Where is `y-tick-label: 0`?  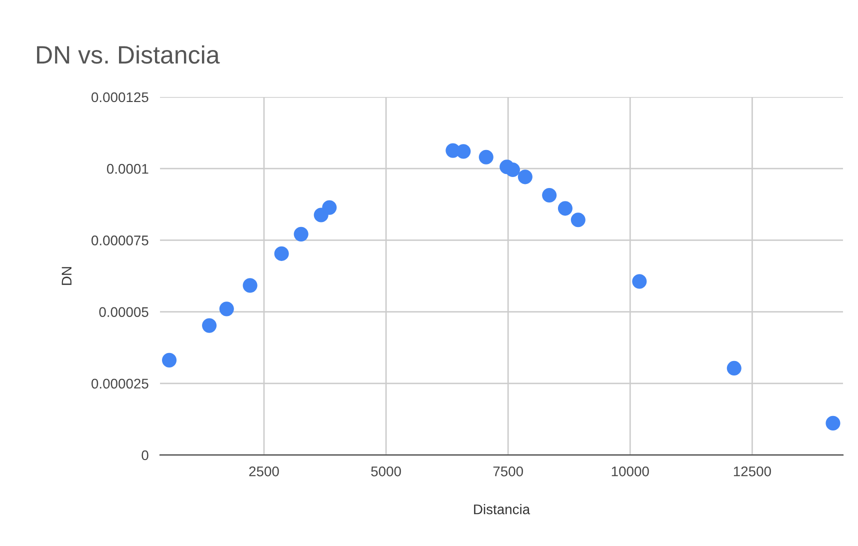
y-tick-label: 0 is located at coordinates (145, 455).